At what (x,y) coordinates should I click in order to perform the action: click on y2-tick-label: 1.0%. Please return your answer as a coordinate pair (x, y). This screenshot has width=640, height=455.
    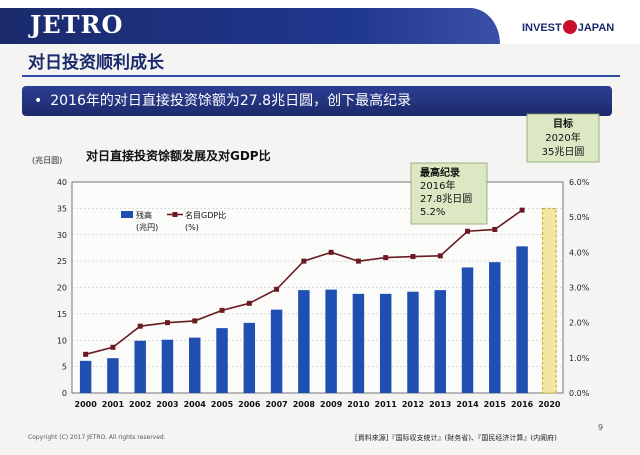
    Looking at the image, I should click on (579, 358).